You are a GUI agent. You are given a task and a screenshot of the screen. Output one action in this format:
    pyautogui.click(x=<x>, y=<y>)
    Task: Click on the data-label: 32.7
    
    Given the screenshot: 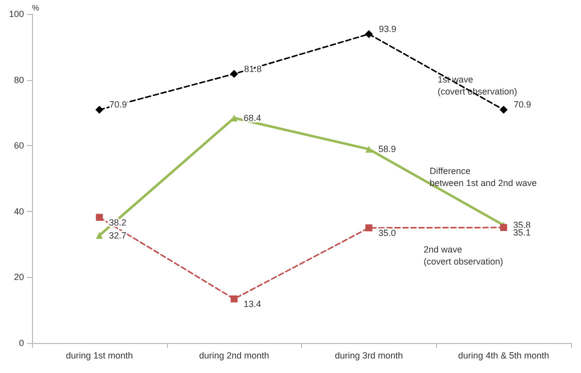 What is the action you would take?
    pyautogui.click(x=117, y=235)
    